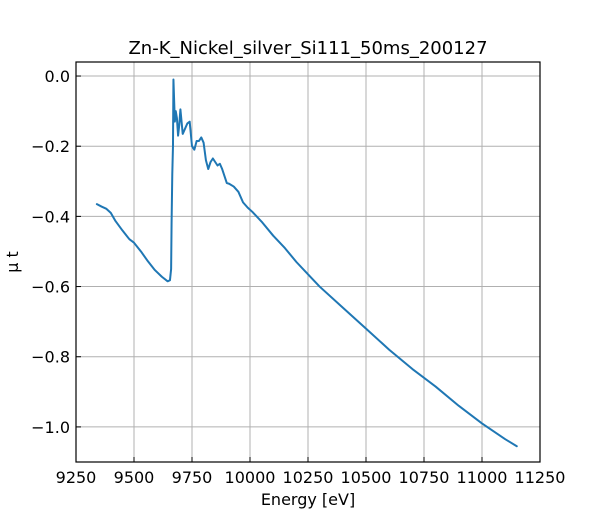 The width and height of the screenshot is (600, 520). What do you see at coordinates (76, 477) in the screenshot?
I see `x-tick-label: 9250` at bounding box center [76, 477].